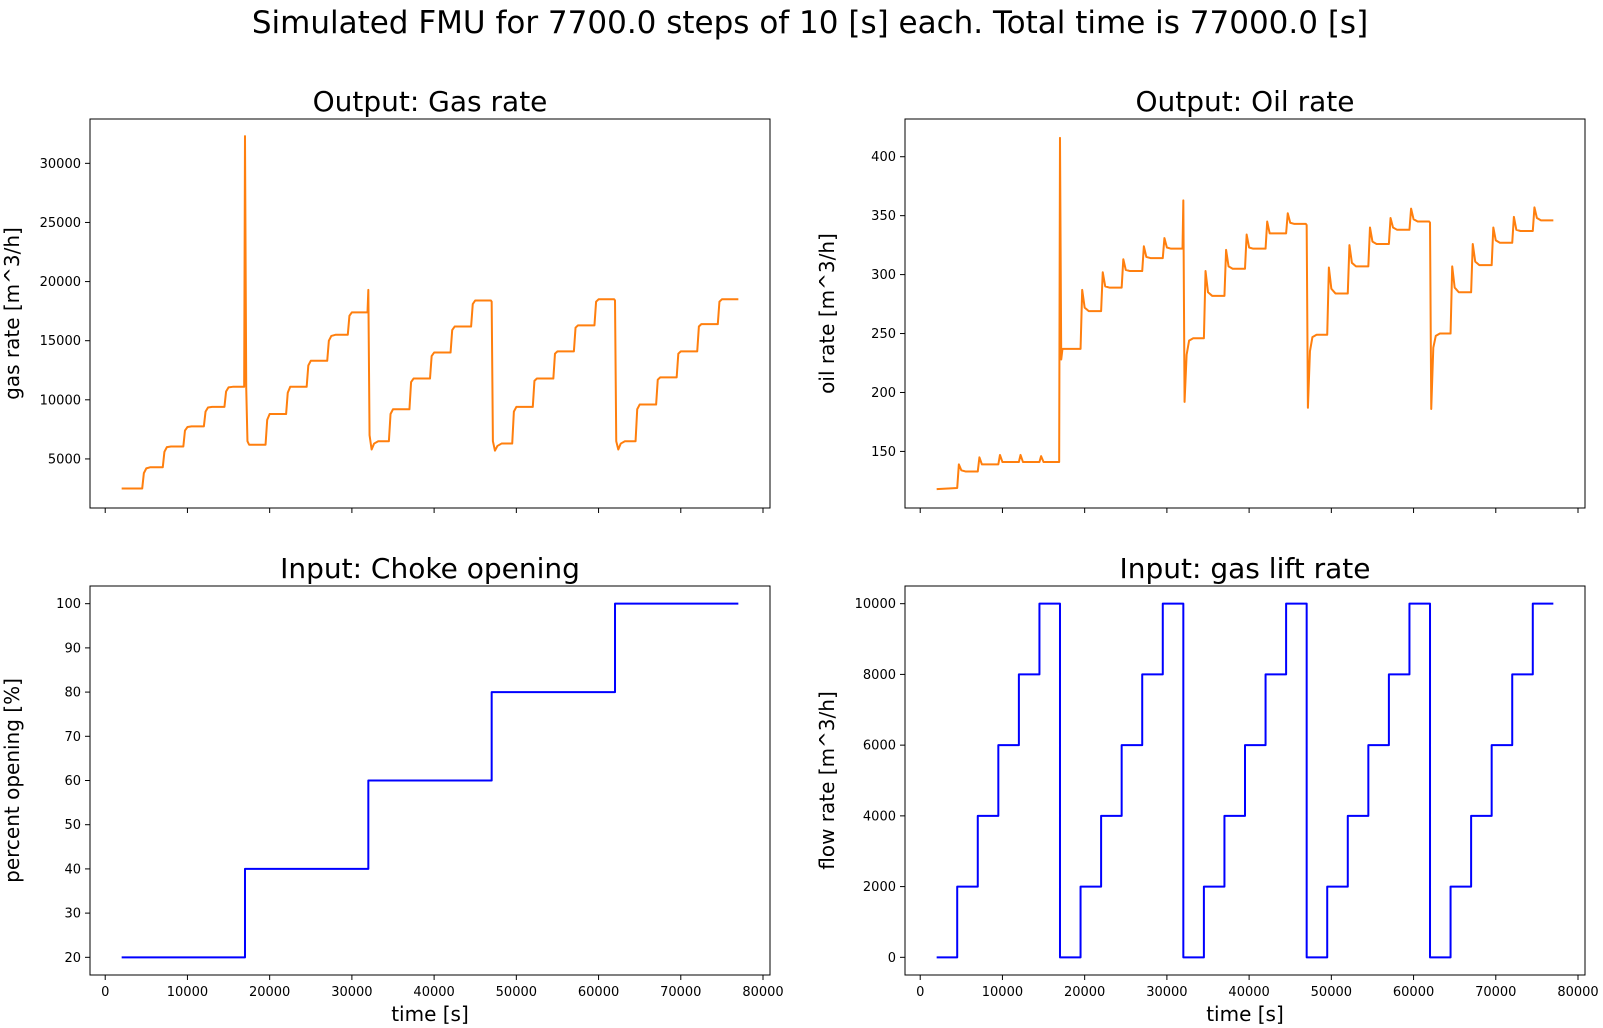 This screenshot has height=1028, width=1603. Describe the element at coordinates (72, 958) in the screenshot. I see `y-tick-label: 20` at that location.